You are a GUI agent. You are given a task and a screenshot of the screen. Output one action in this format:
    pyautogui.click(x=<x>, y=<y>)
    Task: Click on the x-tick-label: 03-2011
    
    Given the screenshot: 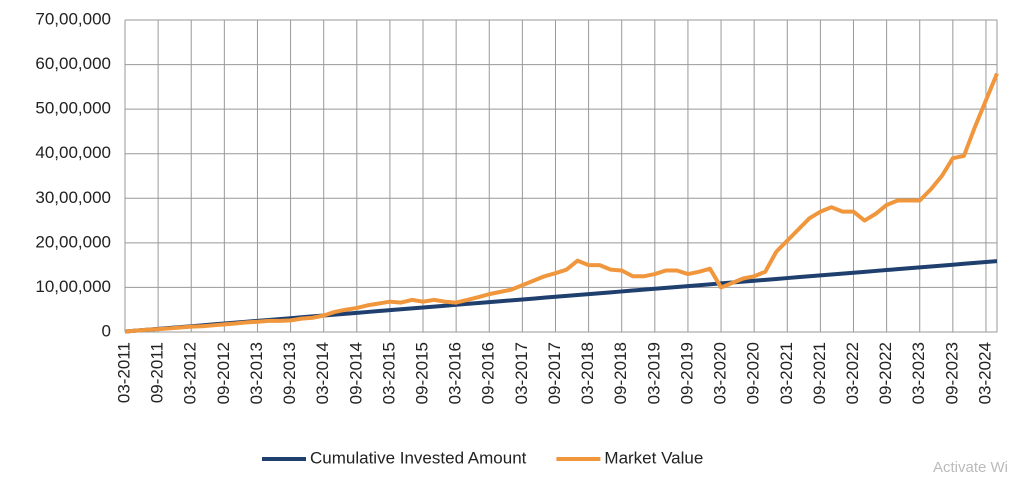 What is the action you would take?
    pyautogui.click(x=123, y=372)
    